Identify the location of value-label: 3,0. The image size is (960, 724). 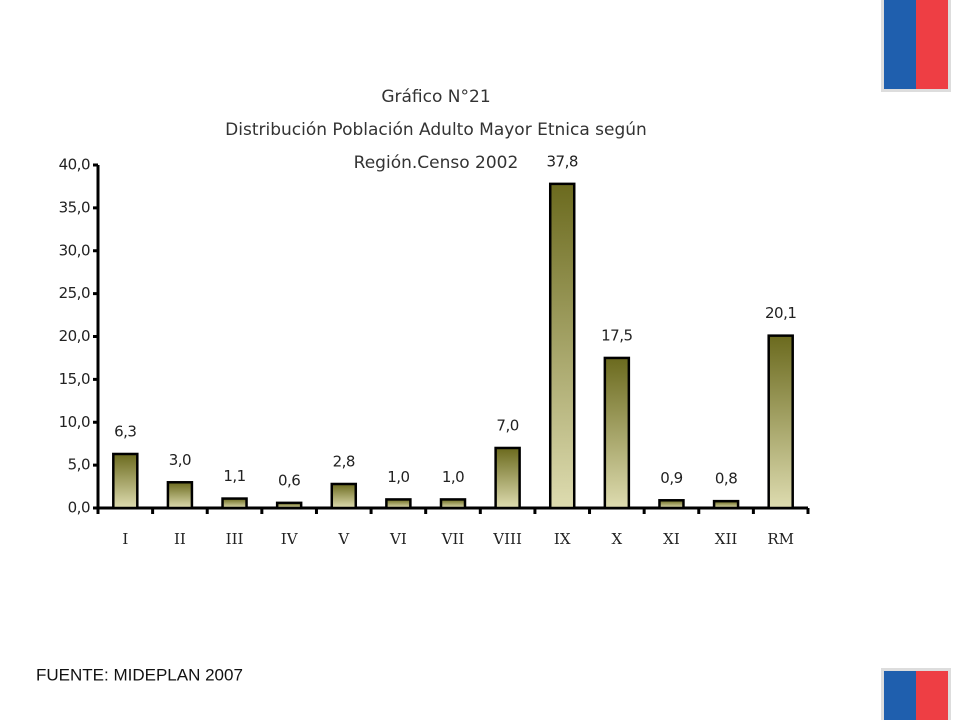
(180, 460).